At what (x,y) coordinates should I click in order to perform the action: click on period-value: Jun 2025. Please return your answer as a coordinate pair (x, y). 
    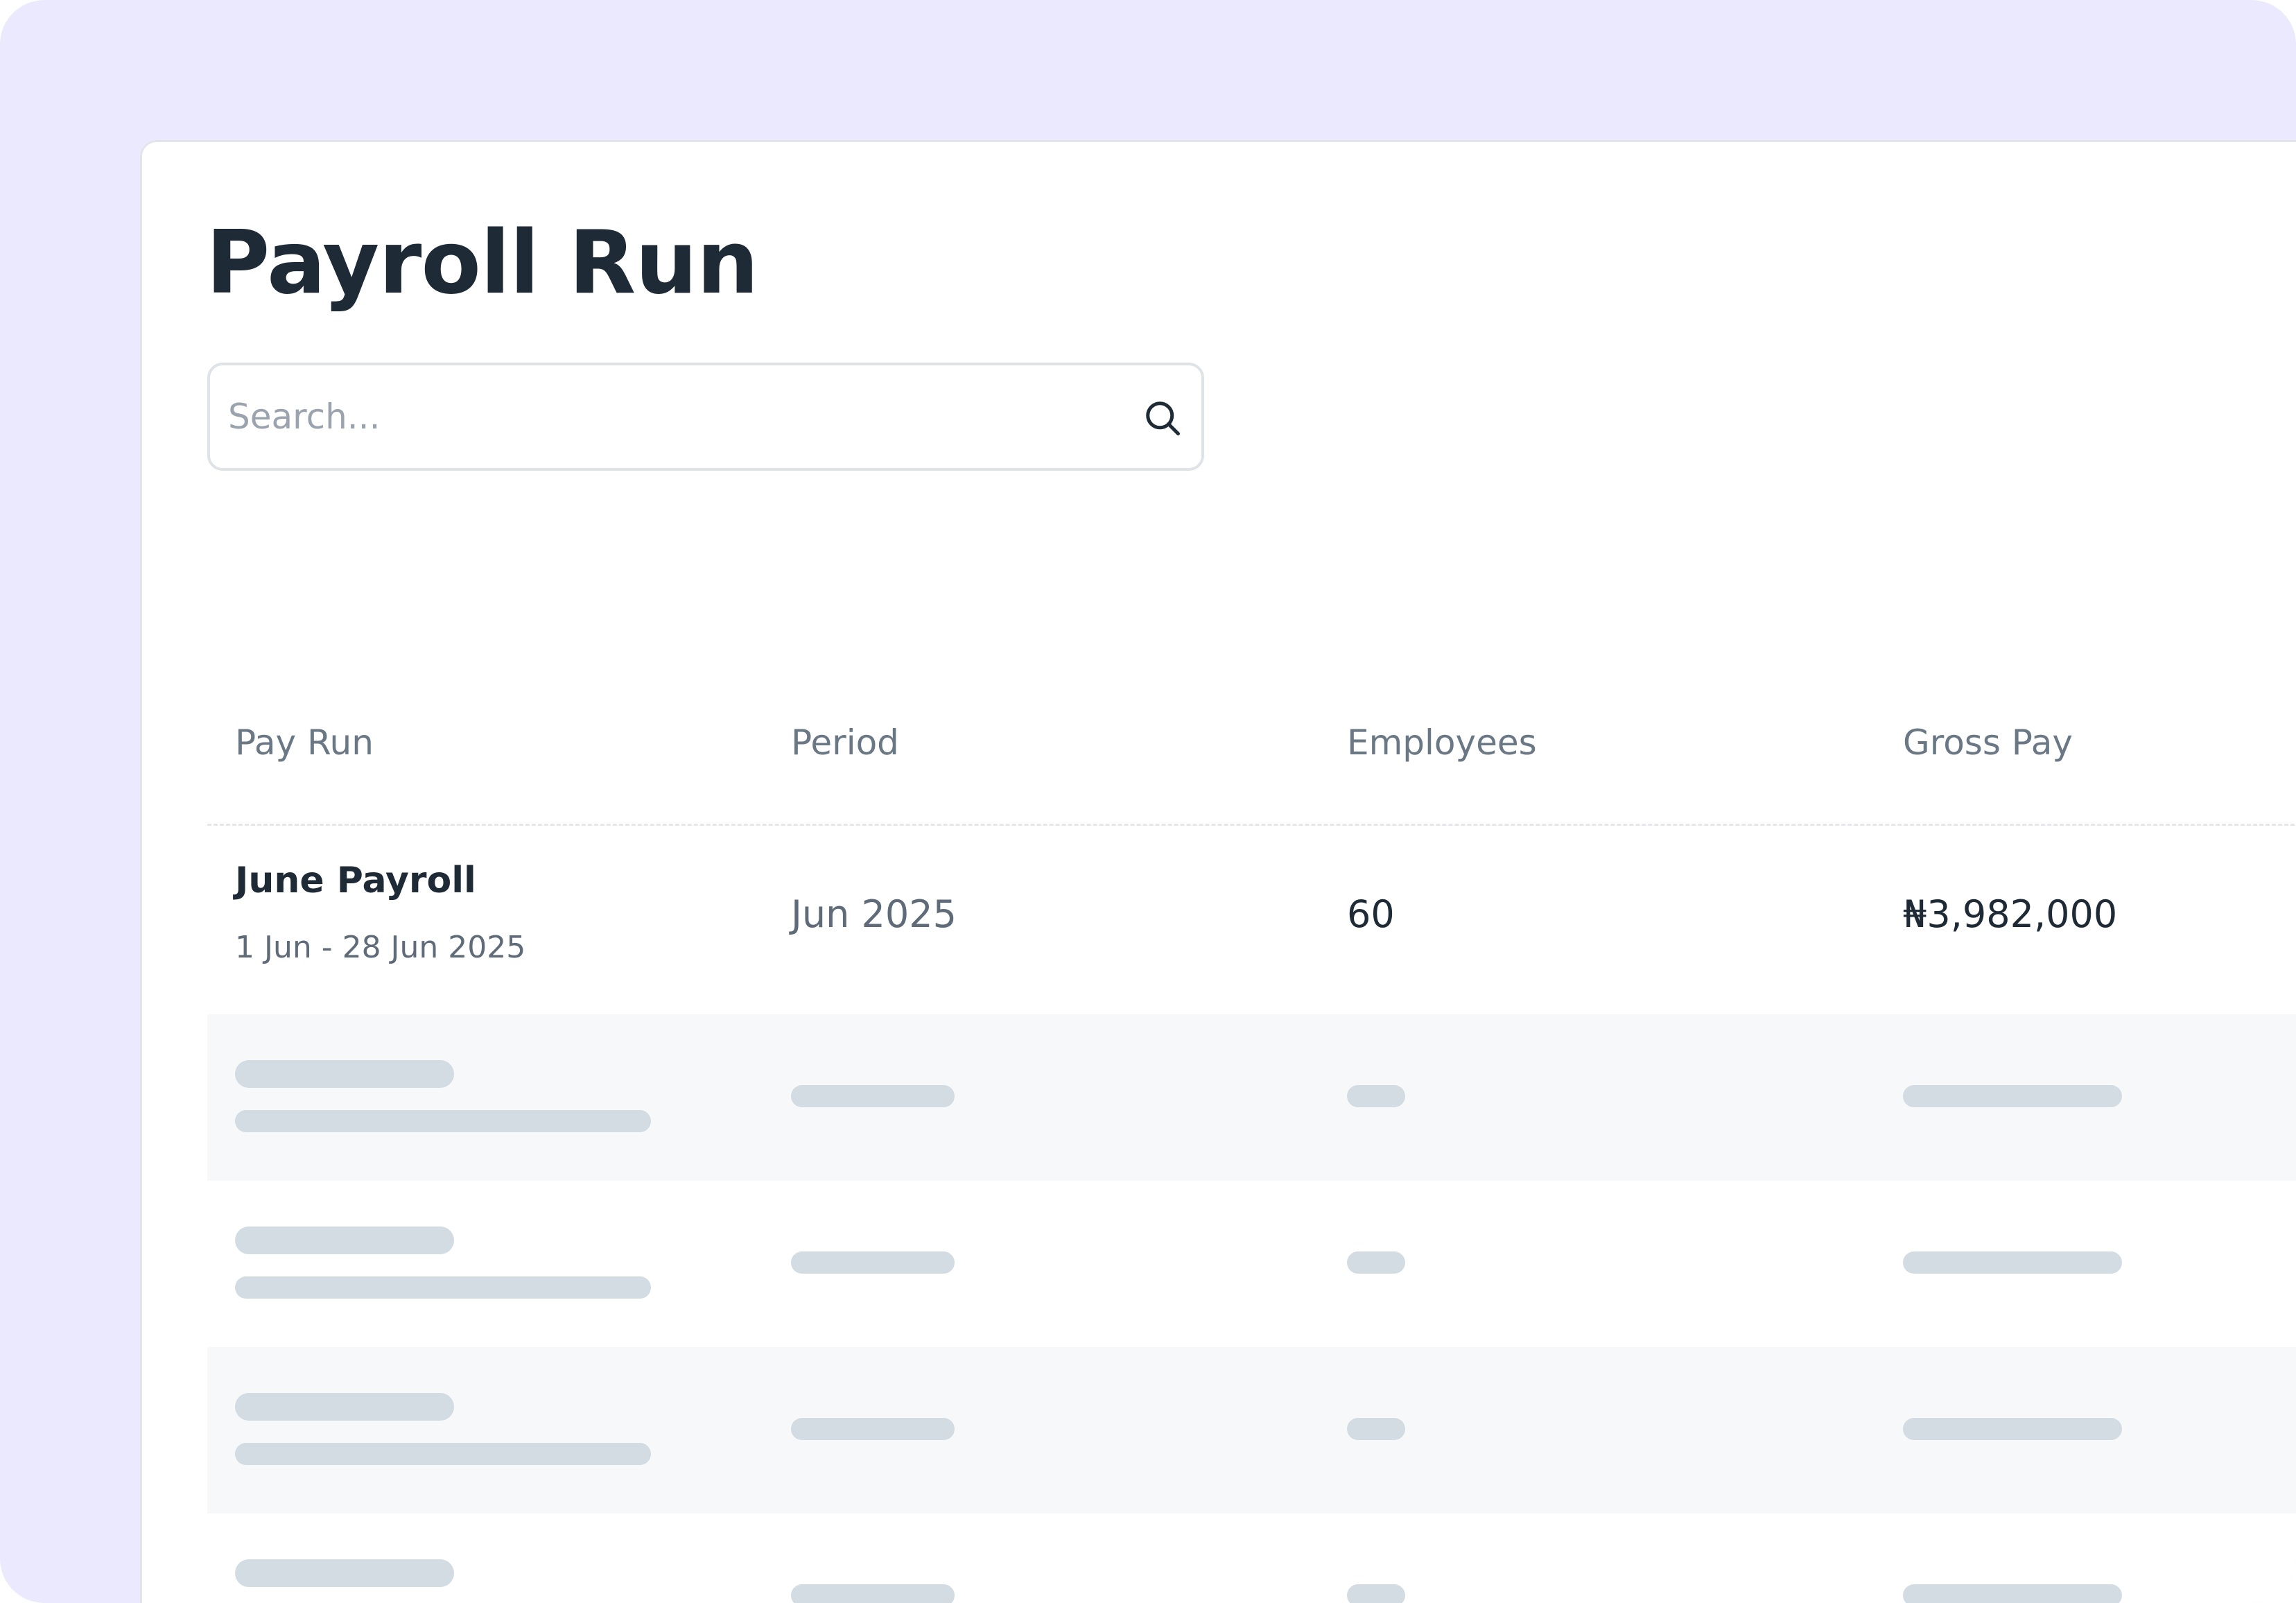
    Looking at the image, I should click on (874, 914).